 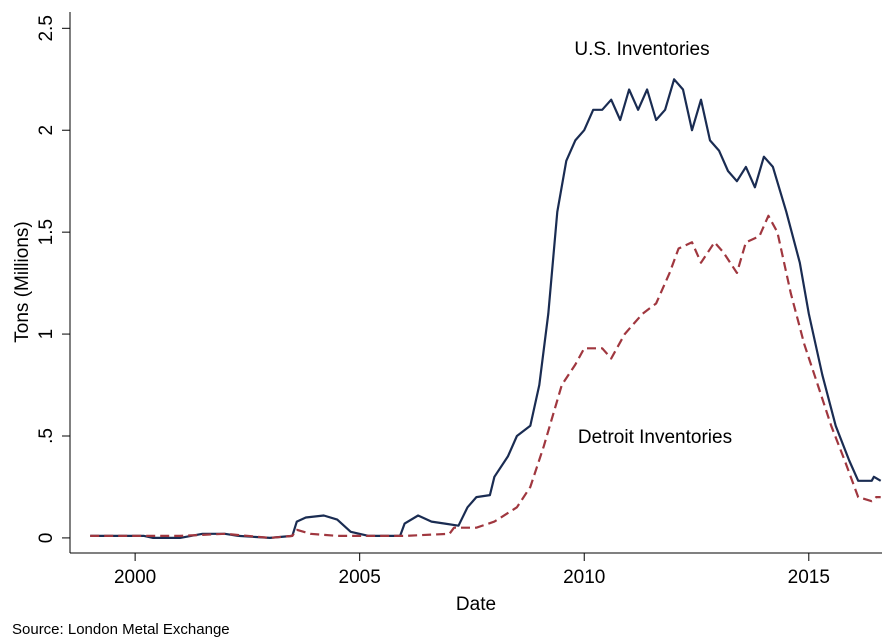 What do you see at coordinates (655, 437) in the screenshot?
I see `annotation: Detroit Inventories` at bounding box center [655, 437].